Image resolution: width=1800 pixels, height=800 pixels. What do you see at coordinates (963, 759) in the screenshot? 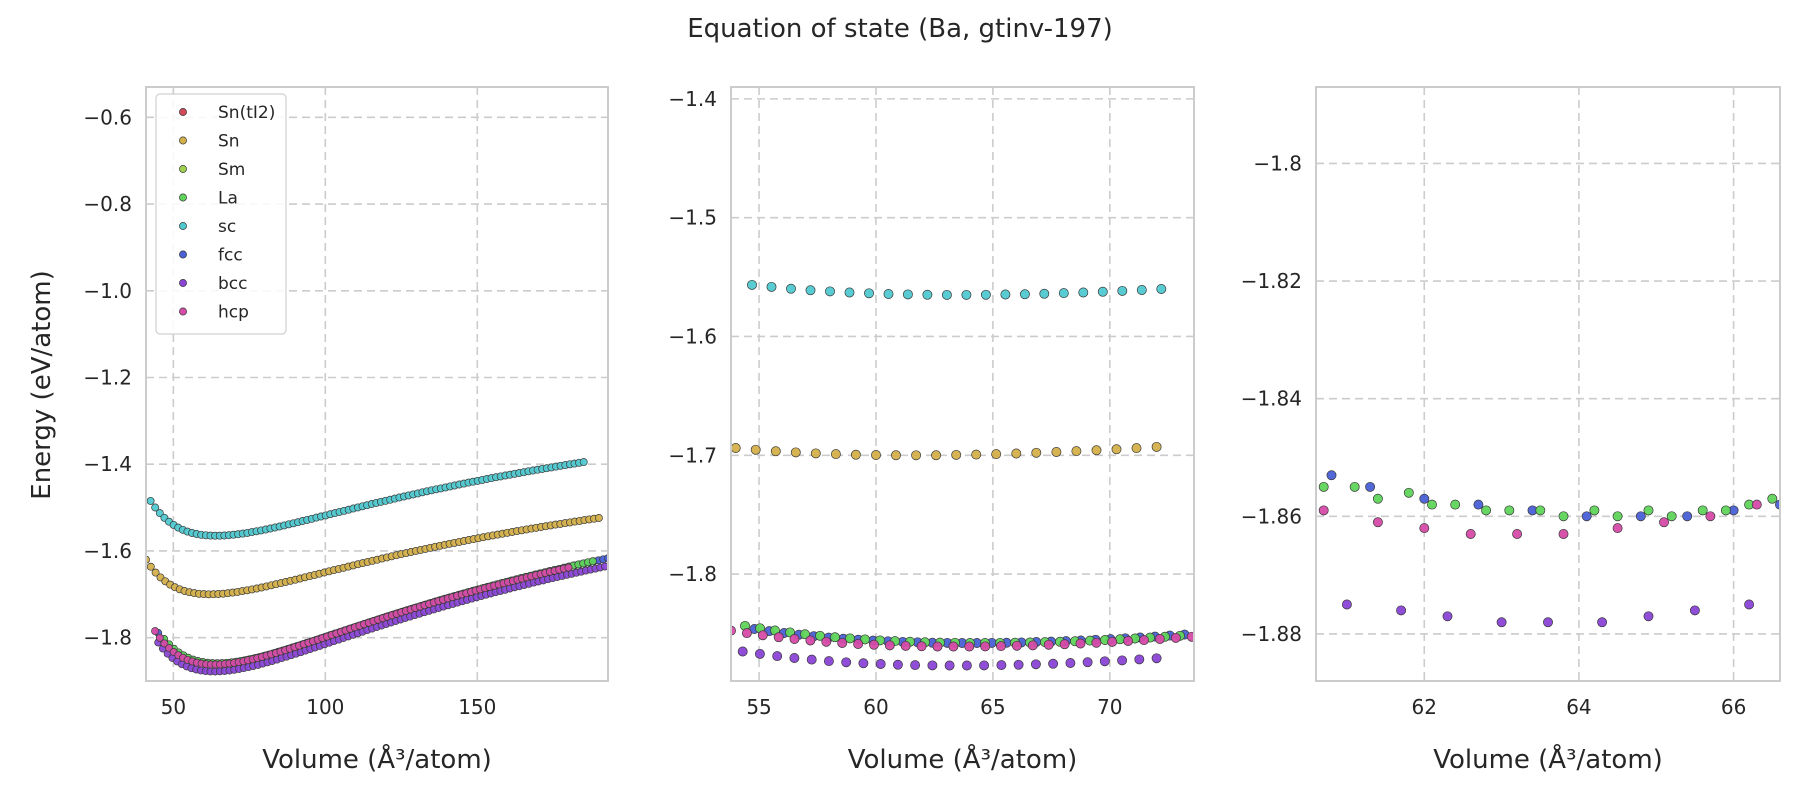
I see `x-axis-label: Volume (Å³/atom)` at bounding box center [963, 759].